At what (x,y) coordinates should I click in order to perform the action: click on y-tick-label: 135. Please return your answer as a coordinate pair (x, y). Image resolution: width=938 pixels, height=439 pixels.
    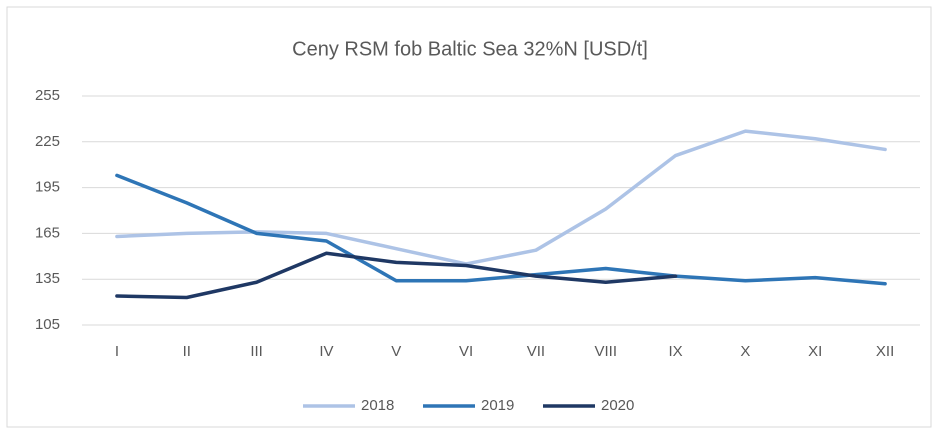
    Looking at the image, I should click on (47, 278).